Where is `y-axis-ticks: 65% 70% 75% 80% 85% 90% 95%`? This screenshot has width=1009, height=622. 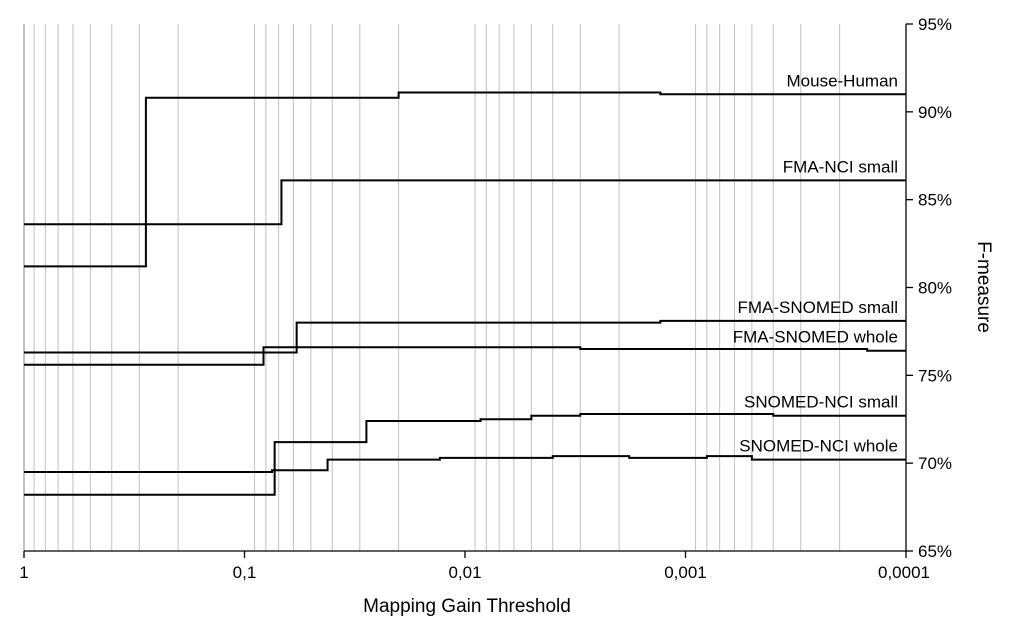
y-axis-ticks: 65% 70% 75% 80% 85% 90% 95% is located at coordinates (929, 288).